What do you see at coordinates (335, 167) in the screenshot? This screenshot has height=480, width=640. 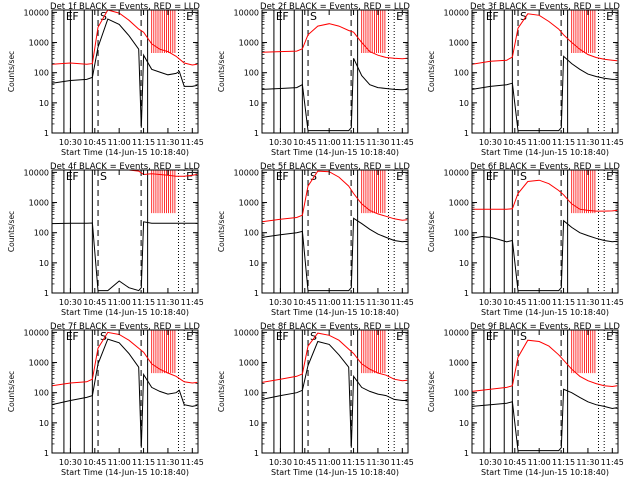 I see `panel-title: Det 5f BLACK = Events, RED = LLD` at bounding box center [335, 167].